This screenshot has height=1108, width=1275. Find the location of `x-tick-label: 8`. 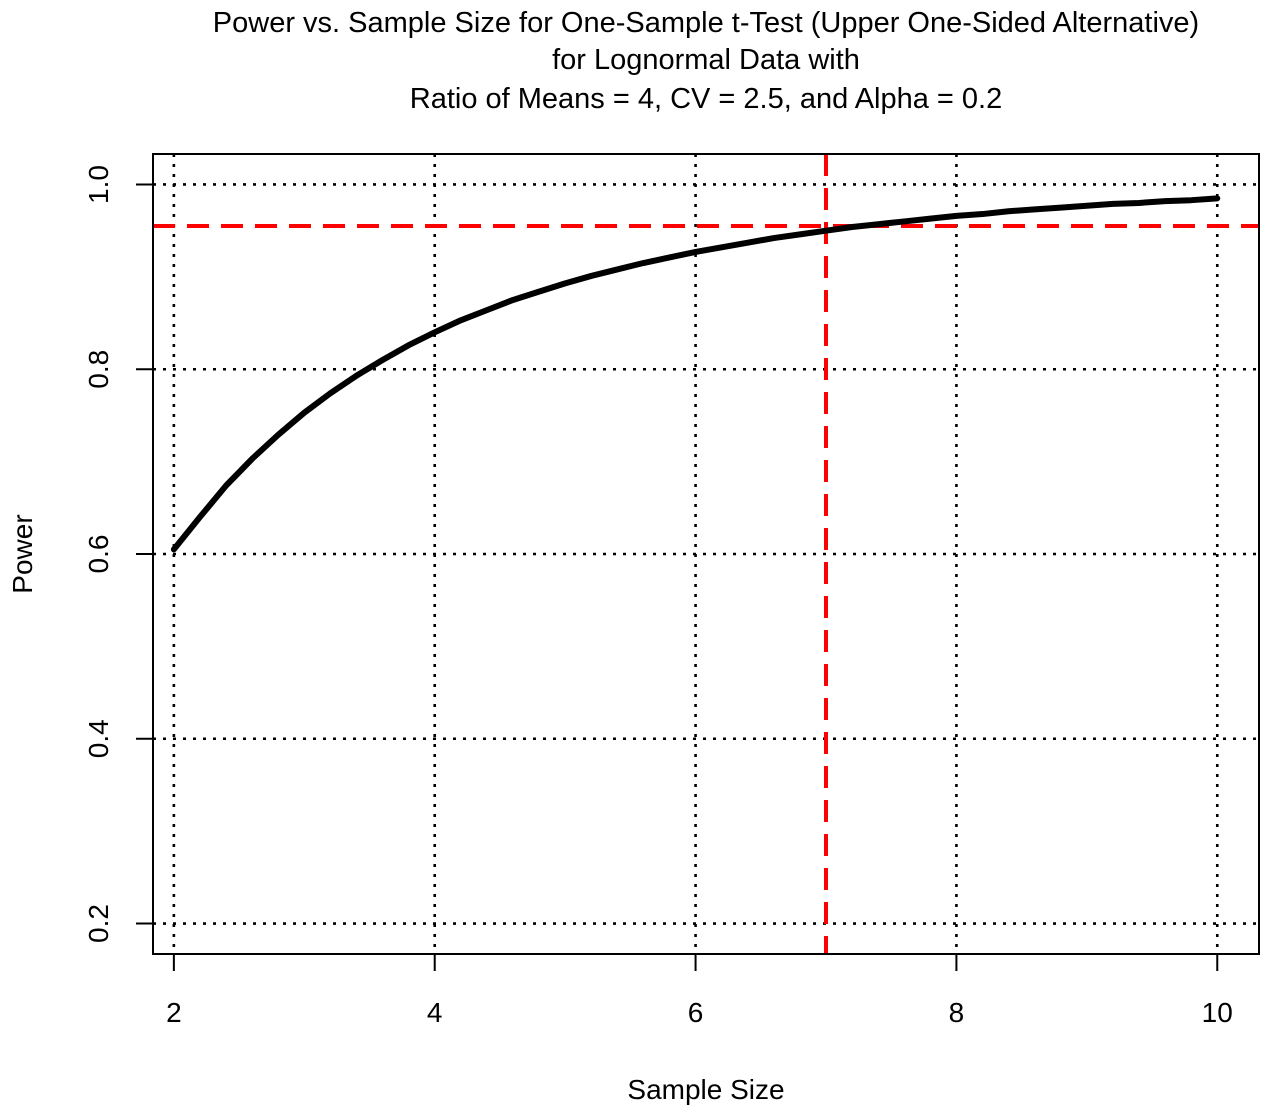

x-tick-label: 8 is located at coordinates (957, 1012).